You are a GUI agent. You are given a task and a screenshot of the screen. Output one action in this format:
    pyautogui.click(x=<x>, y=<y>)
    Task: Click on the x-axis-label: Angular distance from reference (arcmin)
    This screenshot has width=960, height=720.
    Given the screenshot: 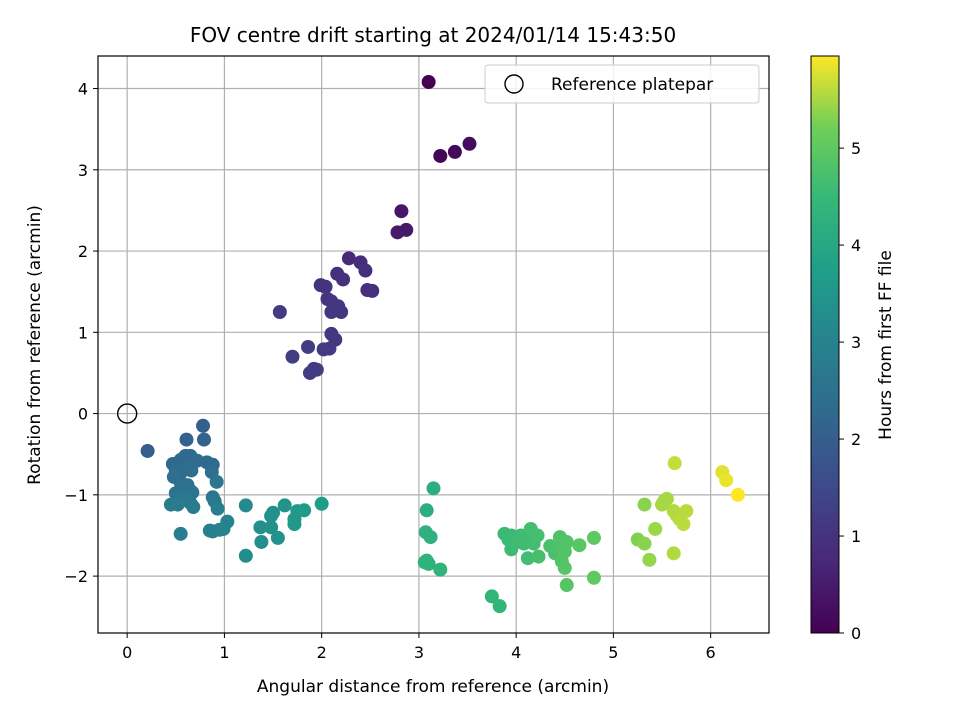 What is the action you would take?
    pyautogui.click(x=433, y=687)
    